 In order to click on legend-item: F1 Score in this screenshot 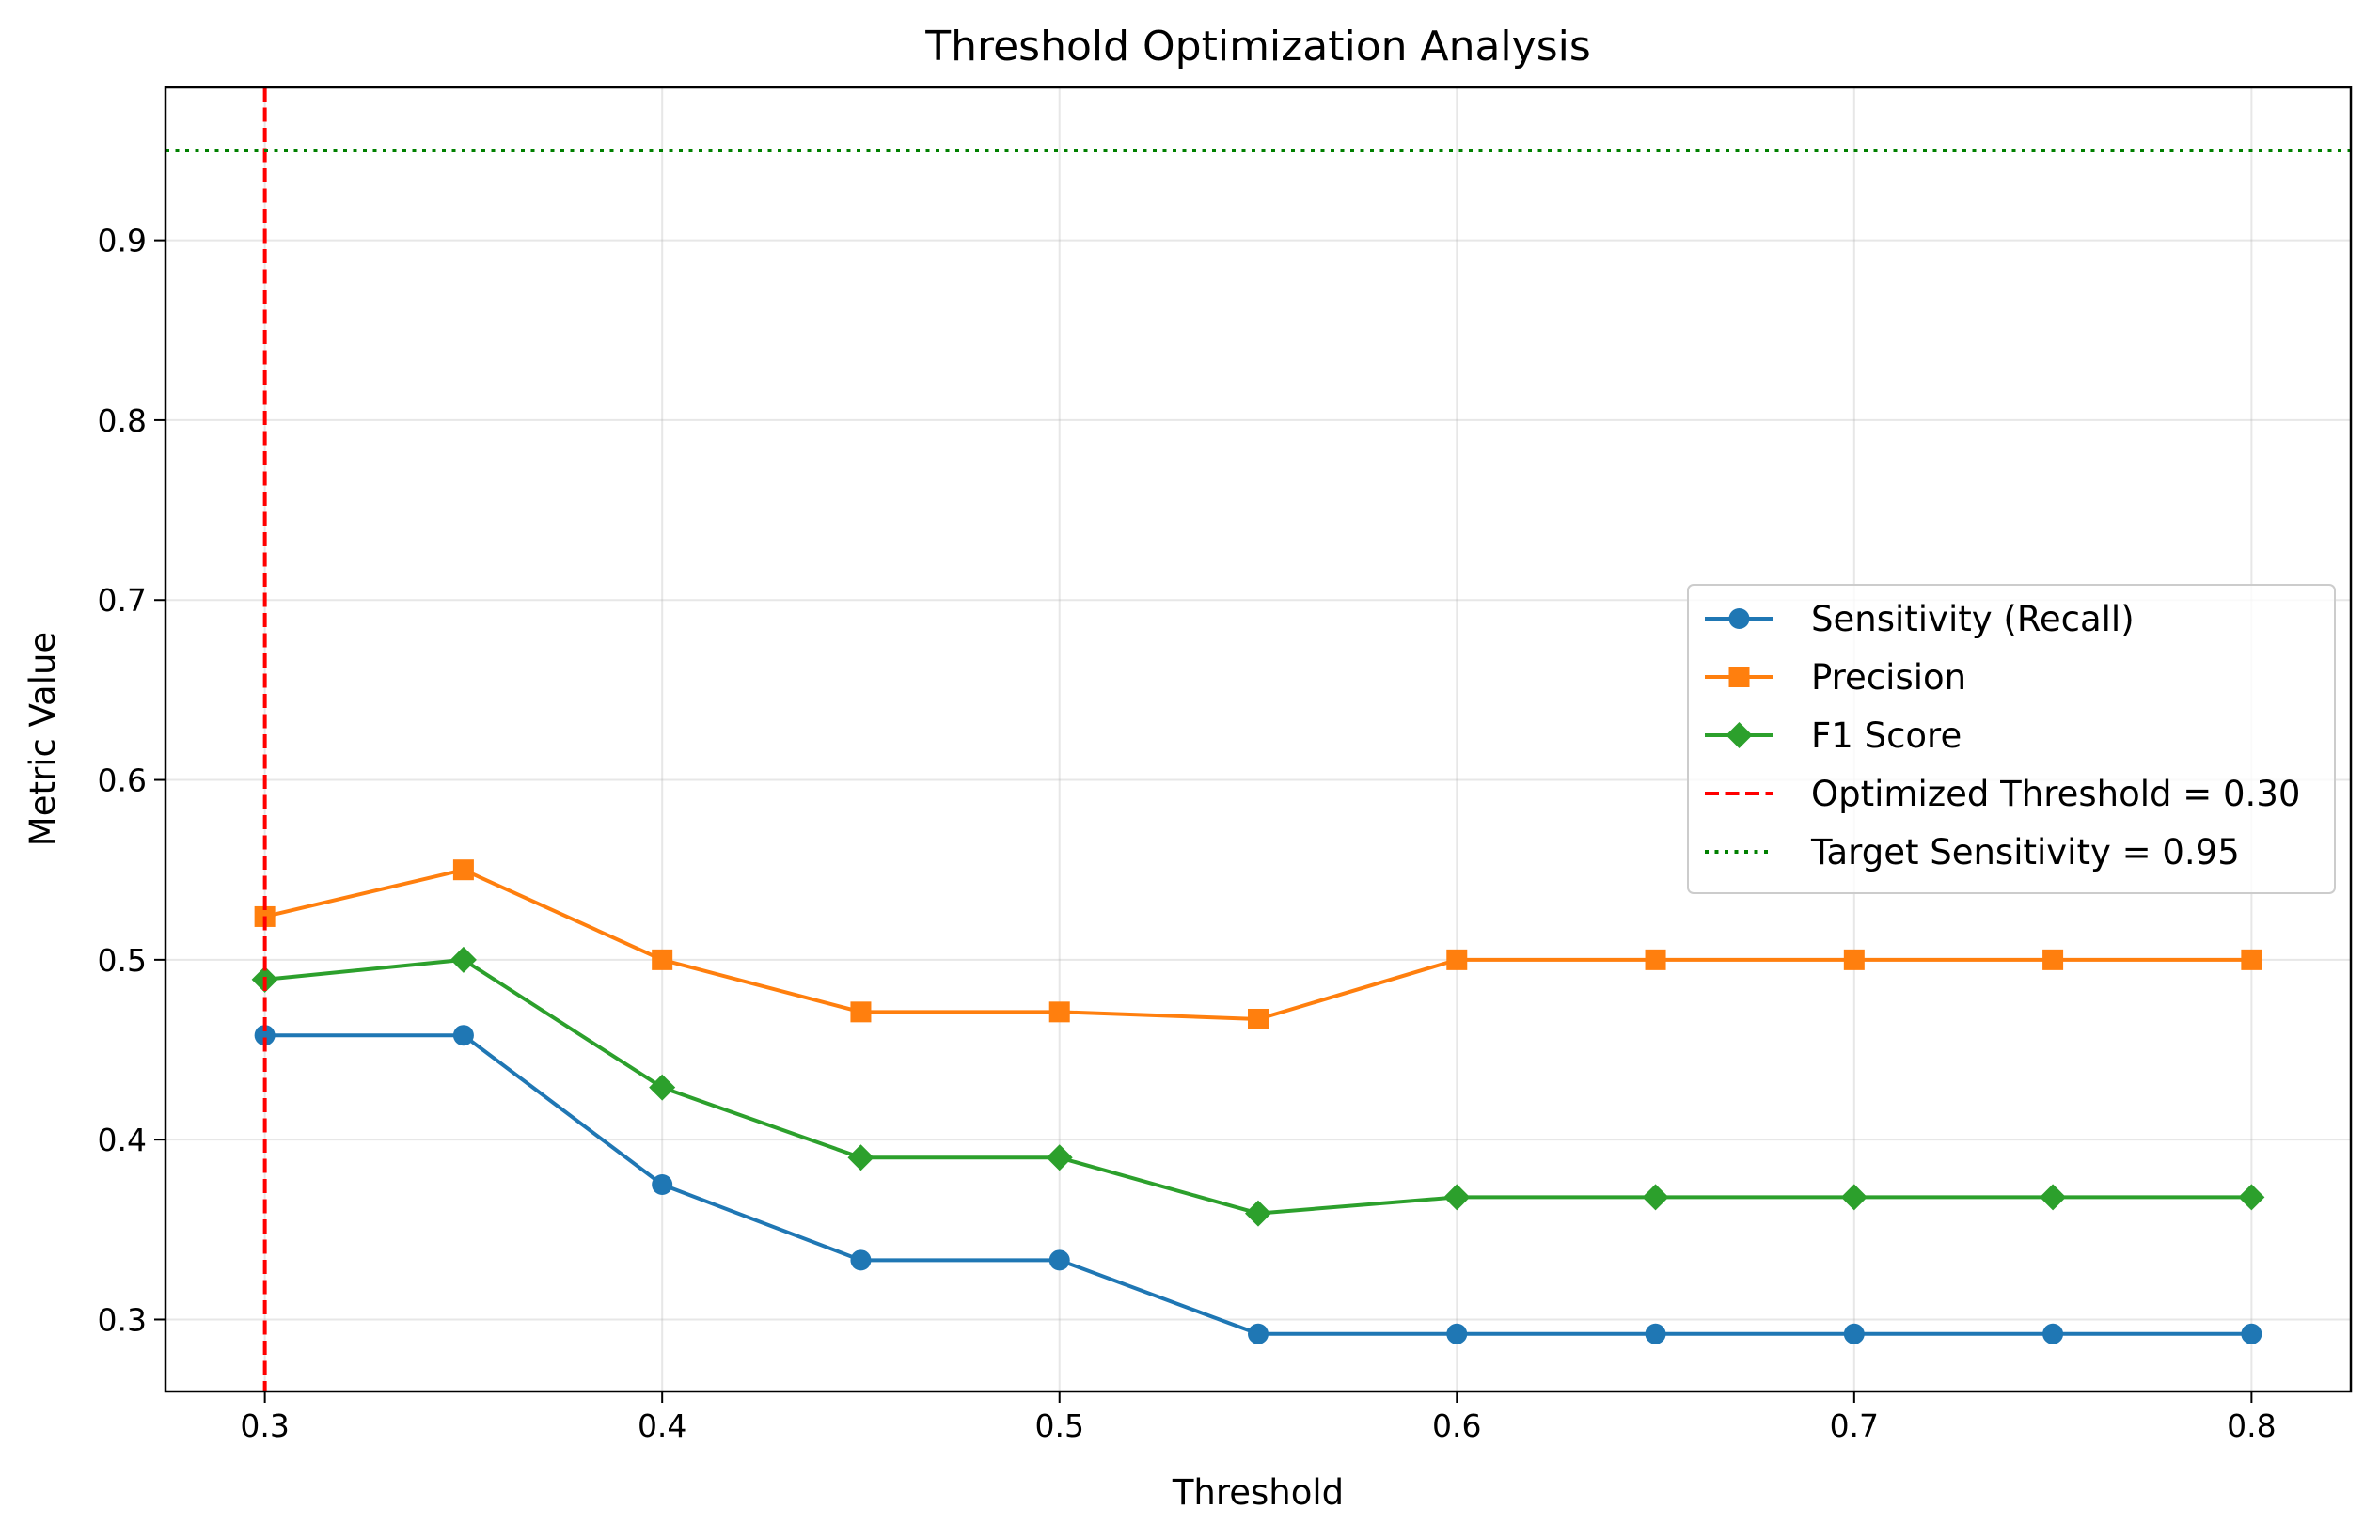, I will do `click(1833, 735)`.